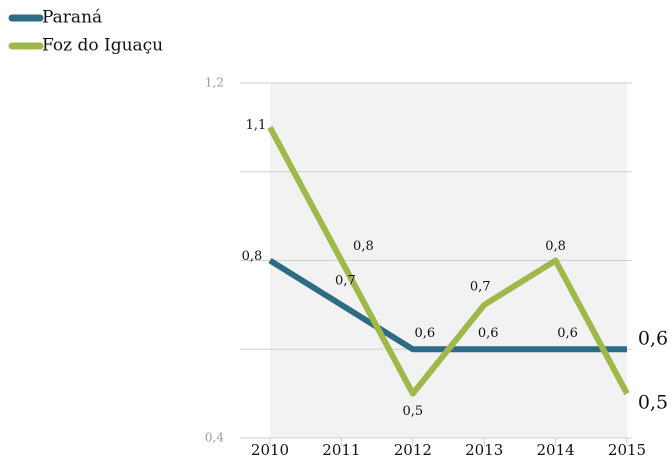 This screenshot has height=463, width=672. What do you see at coordinates (72, 18) in the screenshot?
I see `legend-label: Paraná` at bounding box center [72, 18].